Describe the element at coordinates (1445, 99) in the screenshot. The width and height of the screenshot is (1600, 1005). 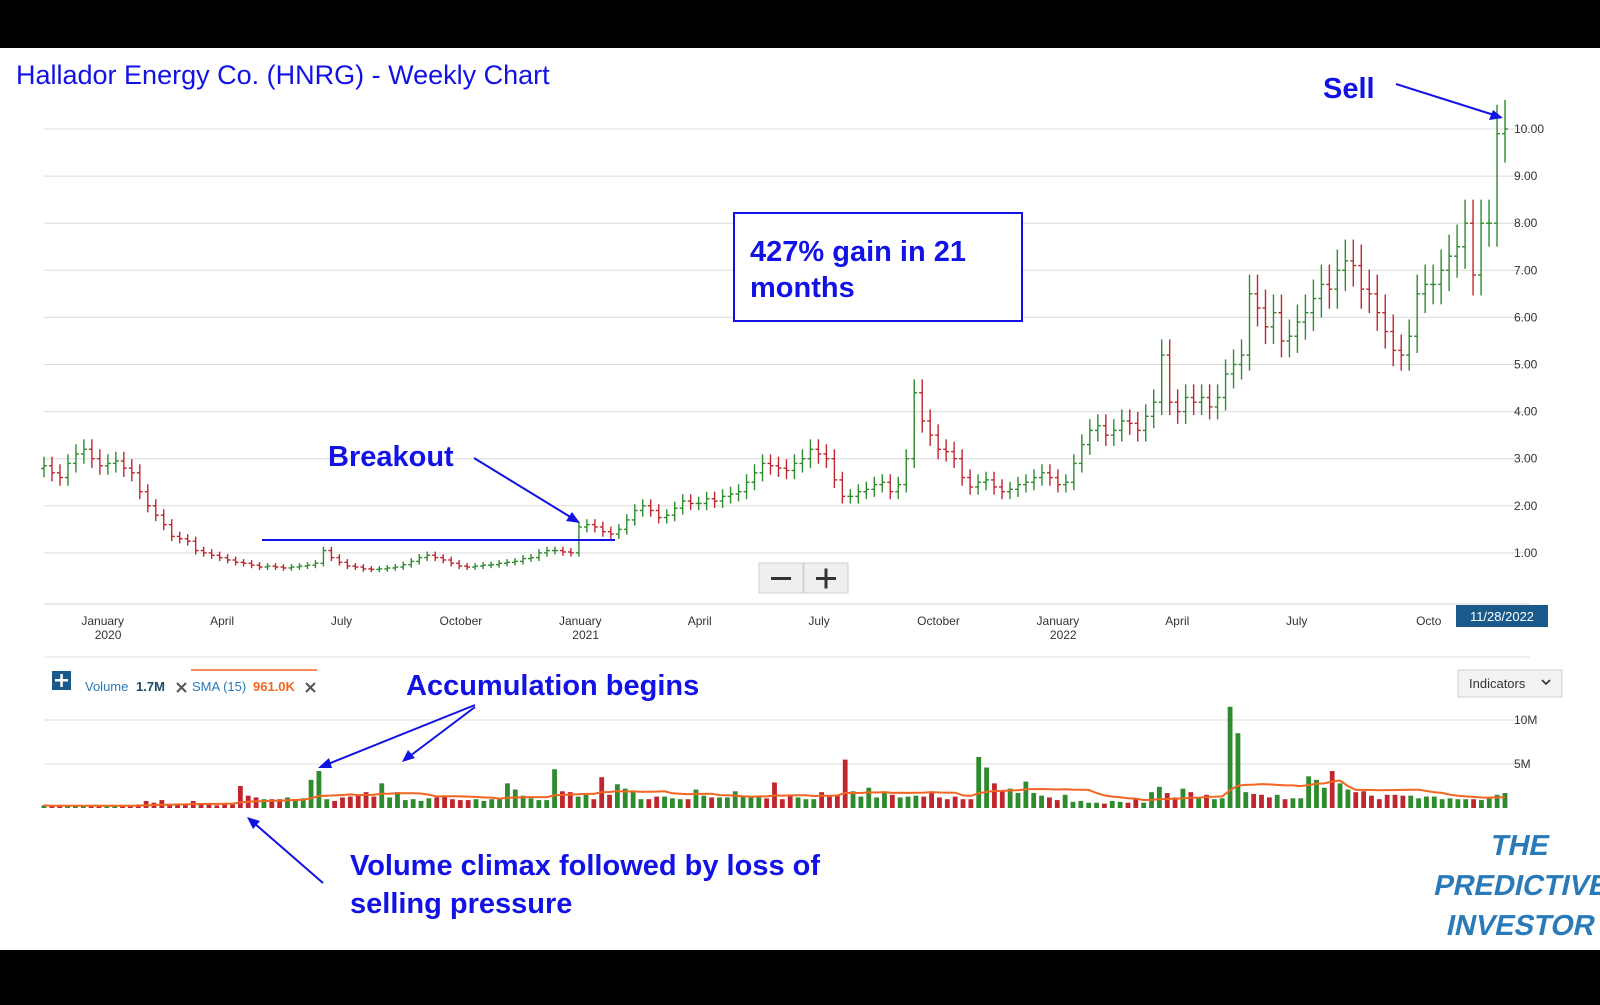
I see `sell-arrow` at that location.